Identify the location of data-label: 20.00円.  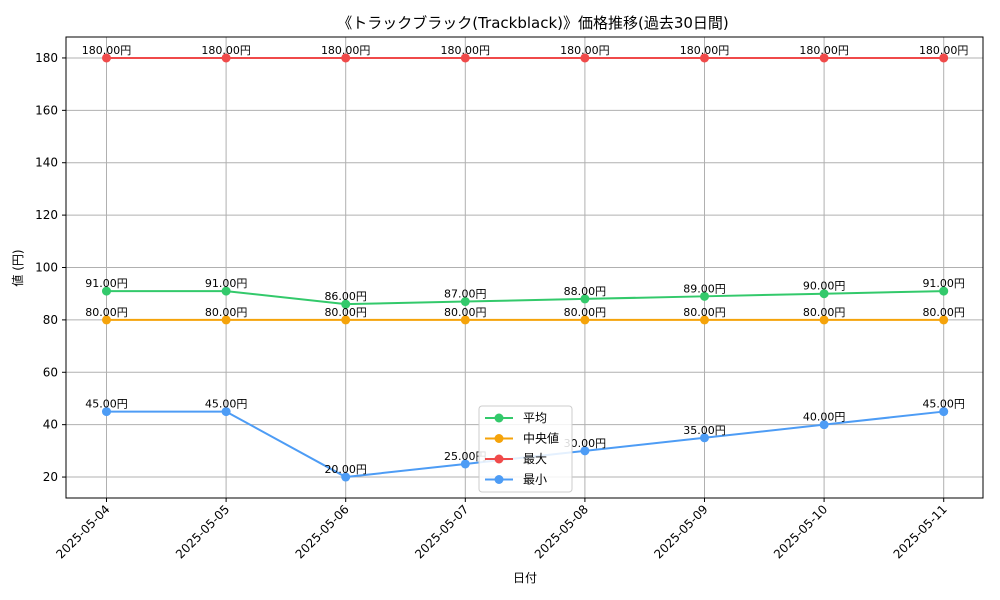
(345, 469).